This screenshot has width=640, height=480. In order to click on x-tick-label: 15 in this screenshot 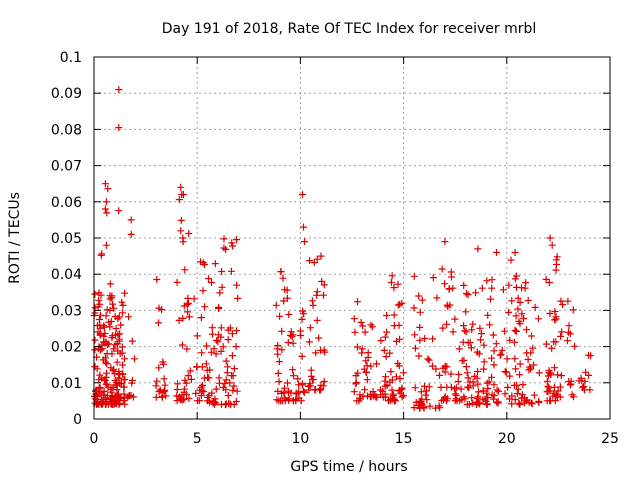, I will do `click(404, 439)`.